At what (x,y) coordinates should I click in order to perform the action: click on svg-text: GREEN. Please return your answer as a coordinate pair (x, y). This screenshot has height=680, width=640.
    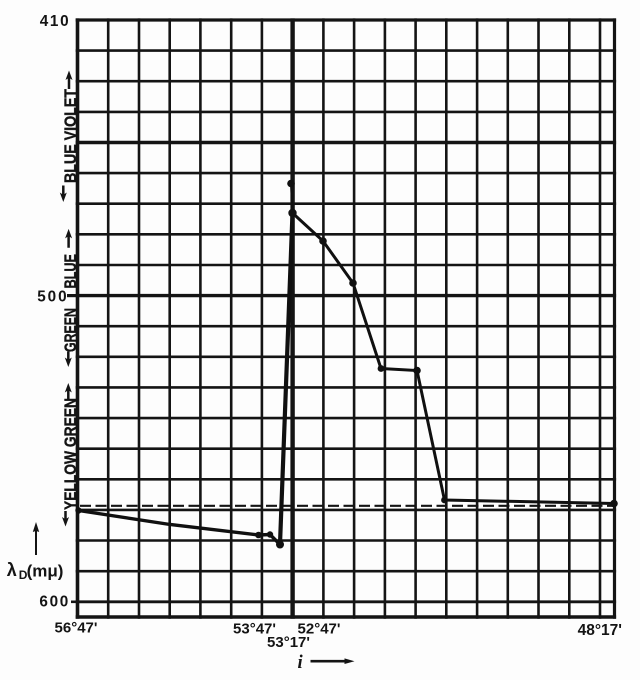
    Looking at the image, I should click on (71, 330).